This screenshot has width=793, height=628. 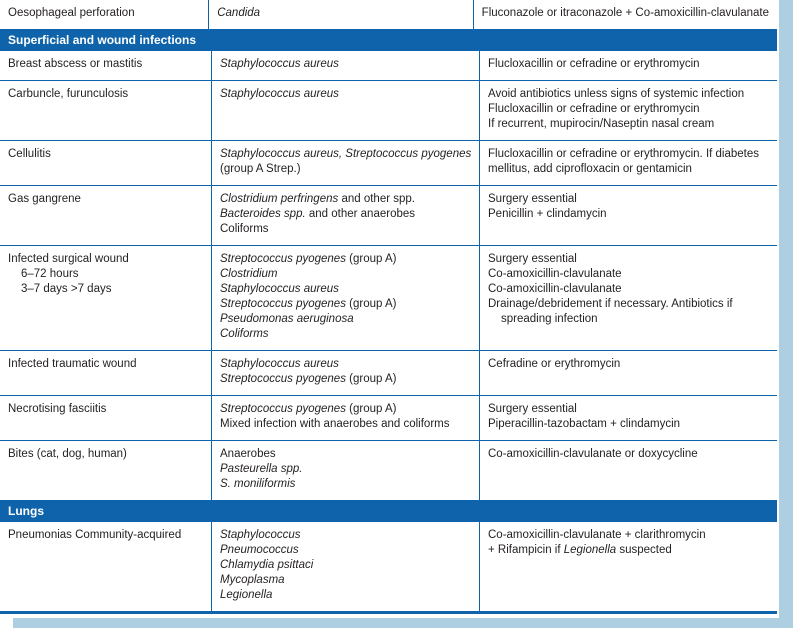 I want to click on cell-line: Necrotising fasciitis, so click(x=57, y=409).